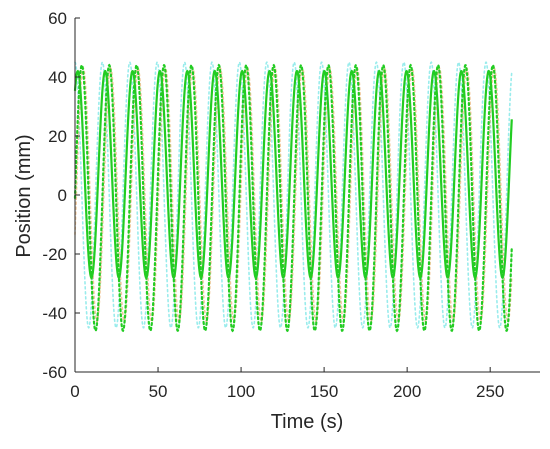 This screenshot has width=550, height=449. I want to click on y-tick-label: 60, so click(57, 18).